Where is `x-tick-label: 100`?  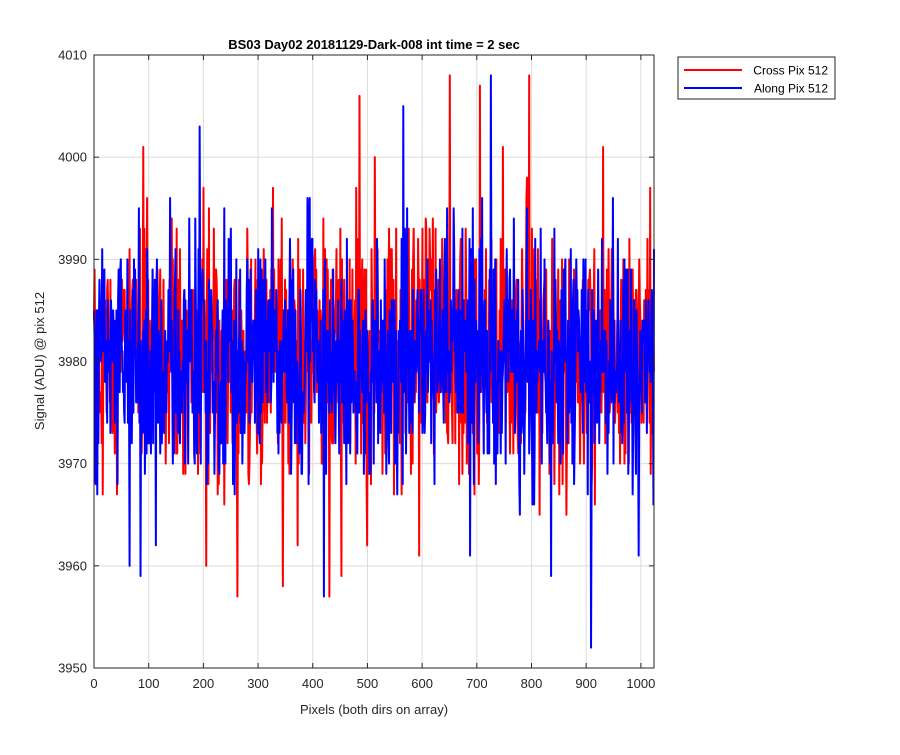 x-tick-label: 100 is located at coordinates (149, 683).